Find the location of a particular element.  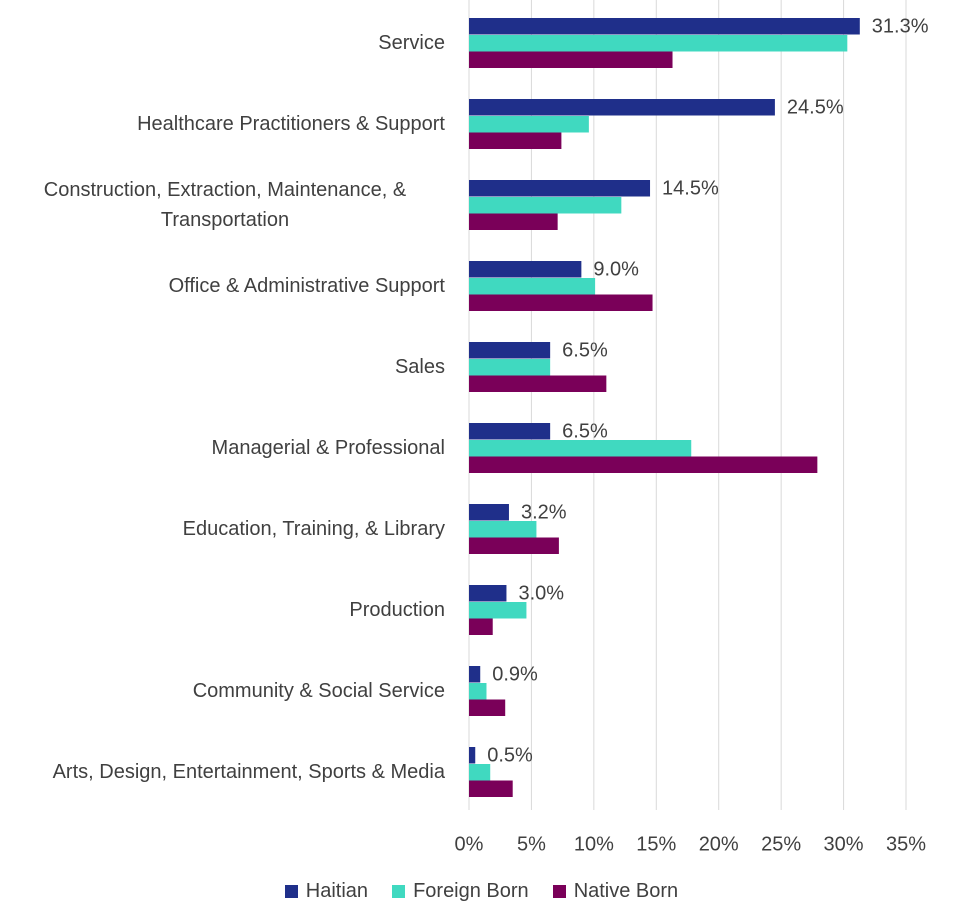

data-label: 9.0% is located at coordinates (616, 270).